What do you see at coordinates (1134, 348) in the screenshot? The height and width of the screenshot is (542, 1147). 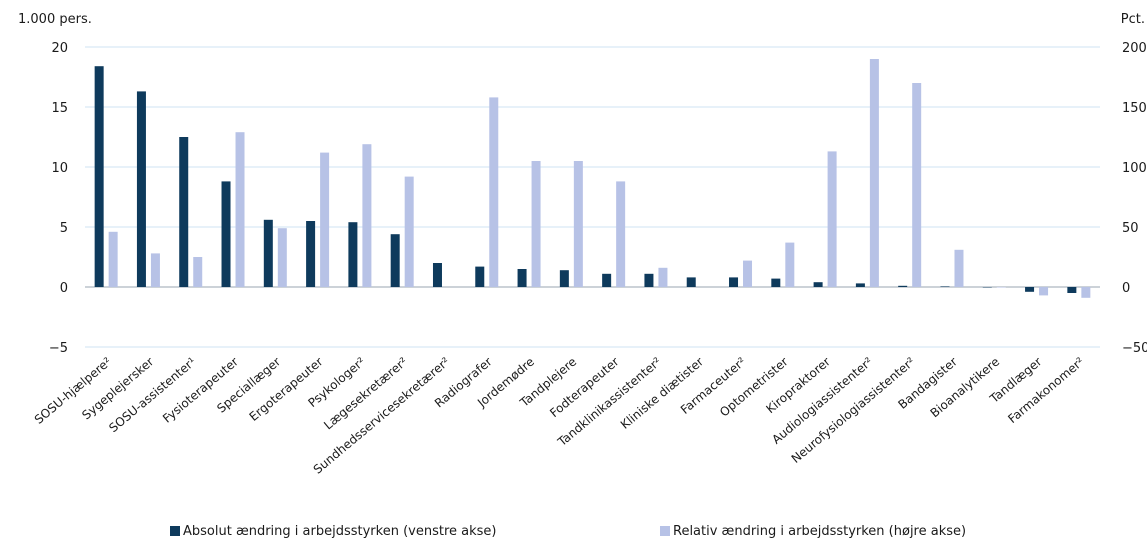 I see `right-tick-label: −50` at bounding box center [1134, 348].